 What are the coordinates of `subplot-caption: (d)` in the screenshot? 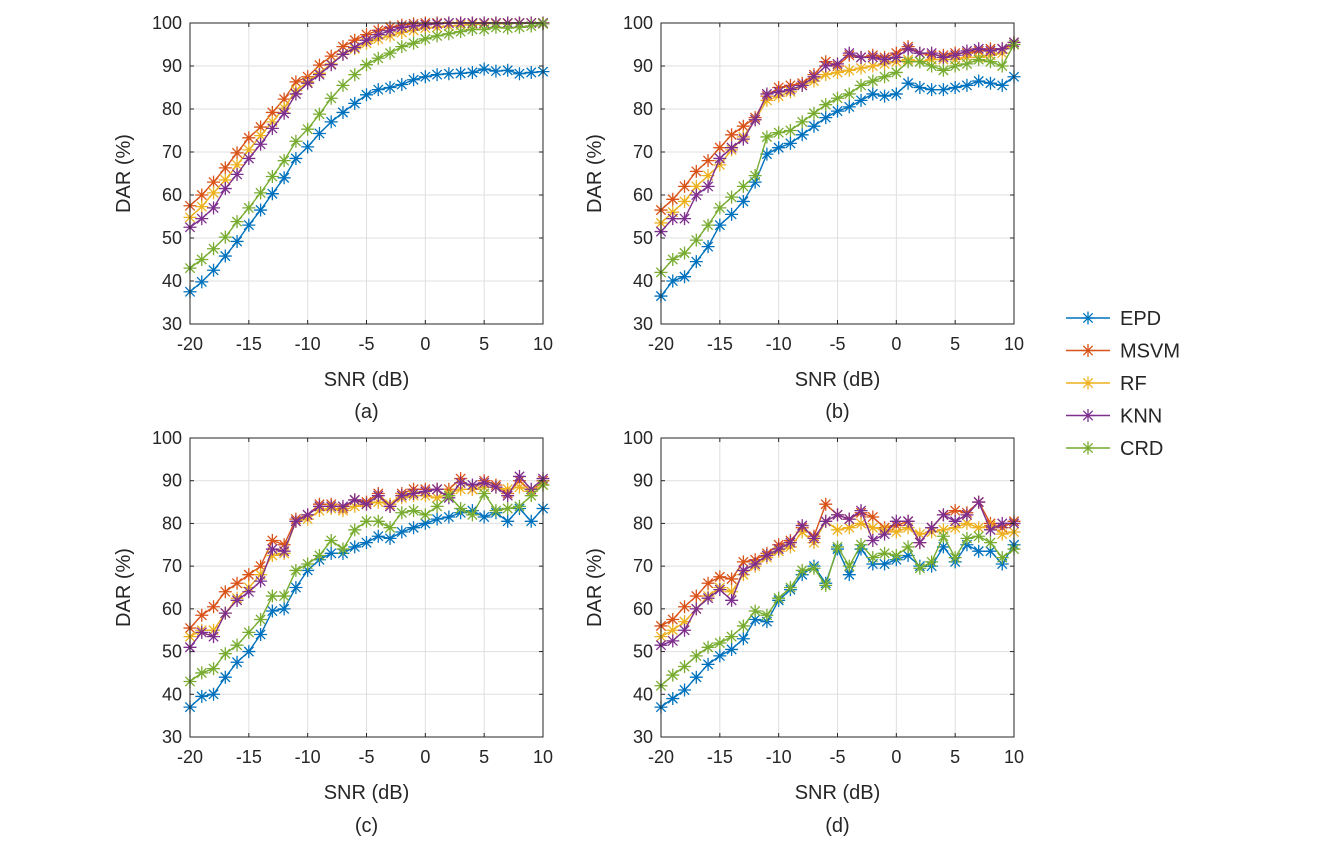 It's located at (837, 826).